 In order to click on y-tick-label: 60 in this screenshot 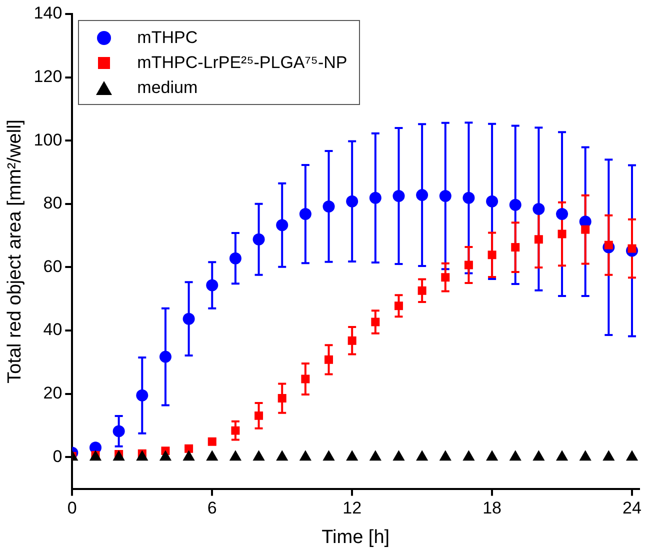, I will do `click(52, 266)`.